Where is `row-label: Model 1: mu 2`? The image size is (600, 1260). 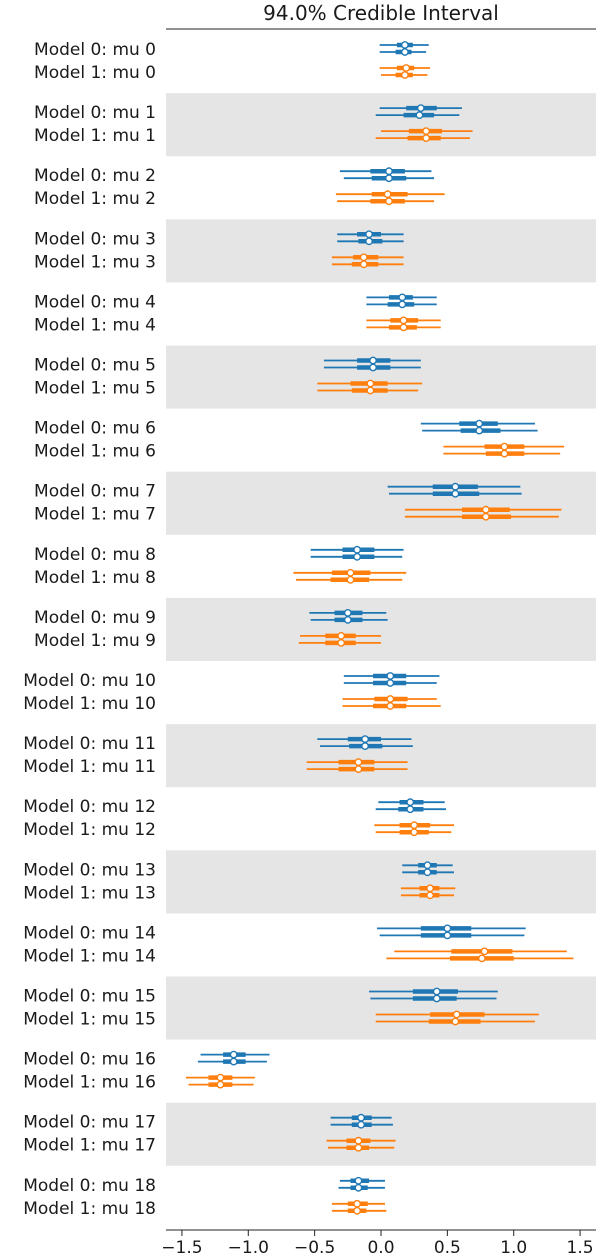 row-label: Model 1: mu 2 is located at coordinates (95, 199).